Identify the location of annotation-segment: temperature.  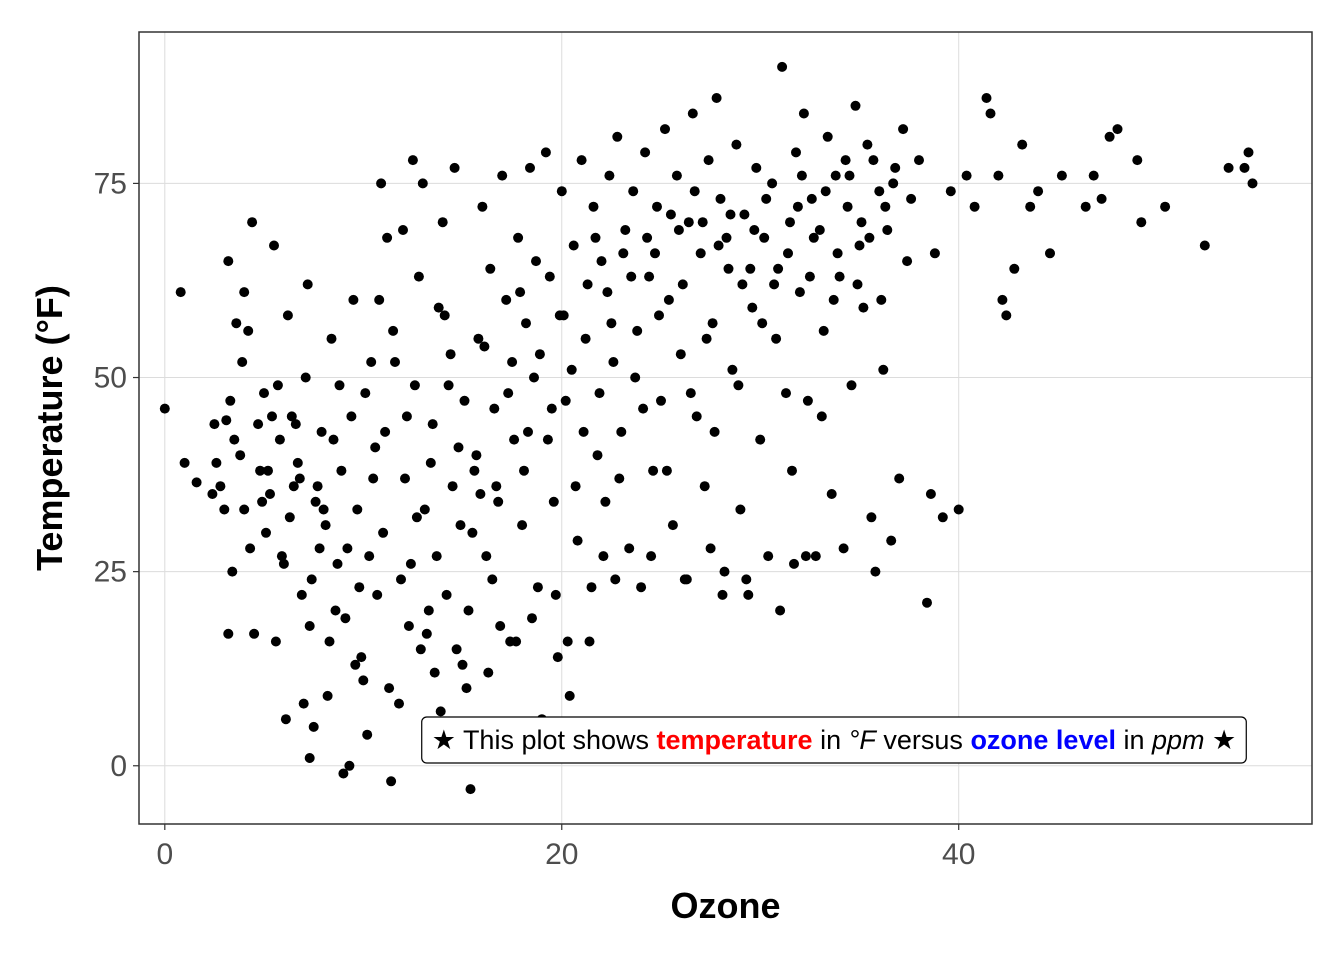
(735, 740).